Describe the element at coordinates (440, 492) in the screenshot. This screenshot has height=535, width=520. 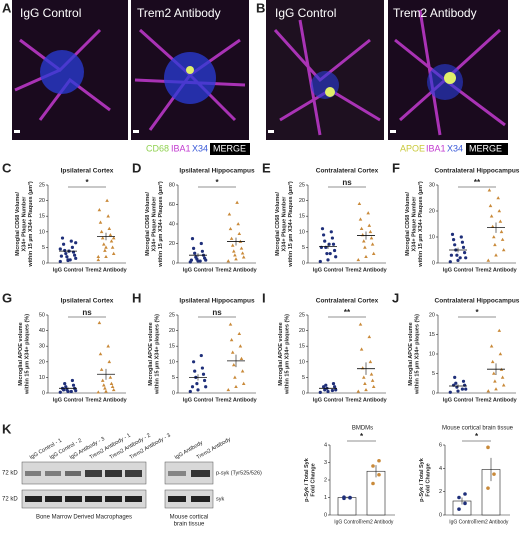
I see `y-tick-label: 2` at that location.